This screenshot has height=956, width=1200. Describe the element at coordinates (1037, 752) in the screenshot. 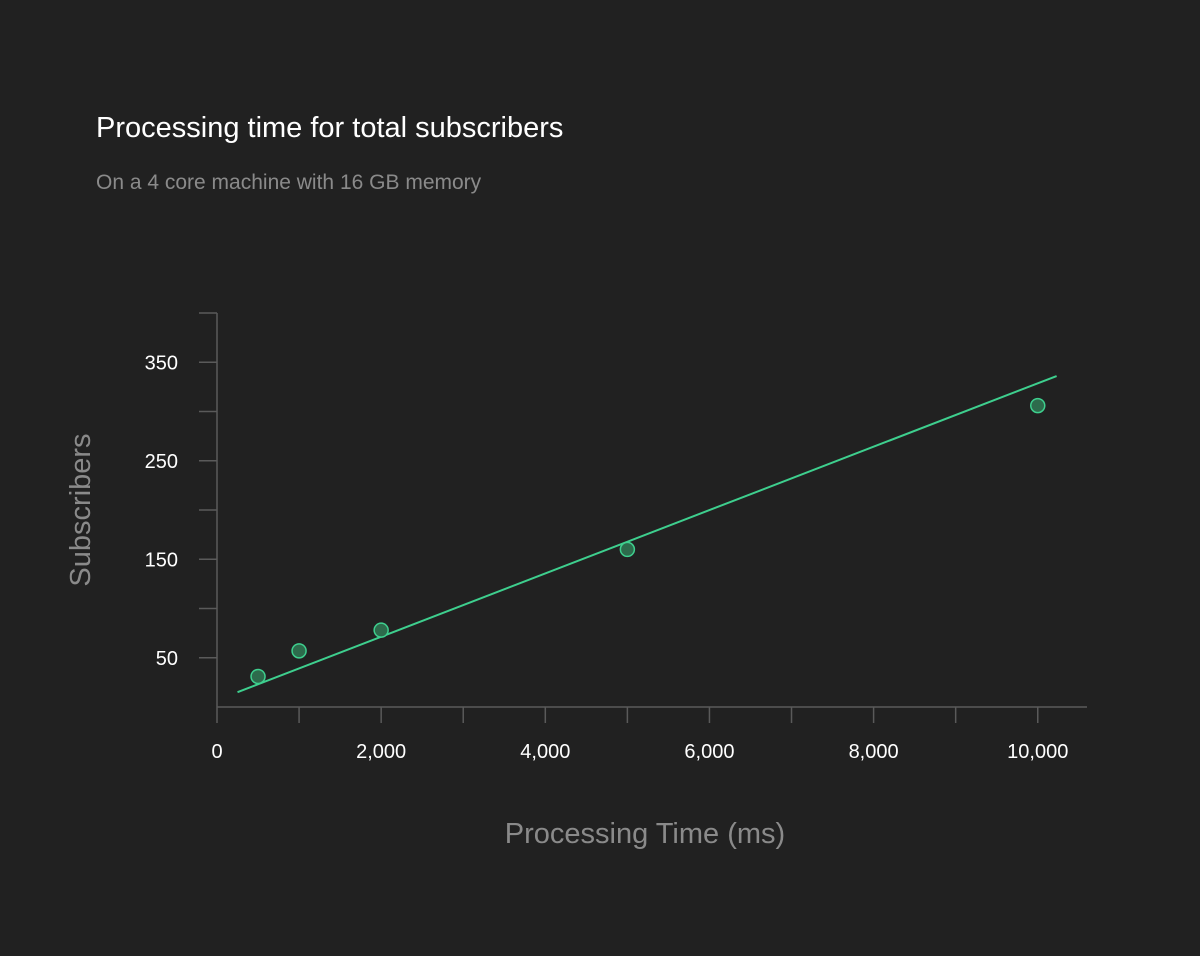

I see `x-tick-label: 10,000` at that location.